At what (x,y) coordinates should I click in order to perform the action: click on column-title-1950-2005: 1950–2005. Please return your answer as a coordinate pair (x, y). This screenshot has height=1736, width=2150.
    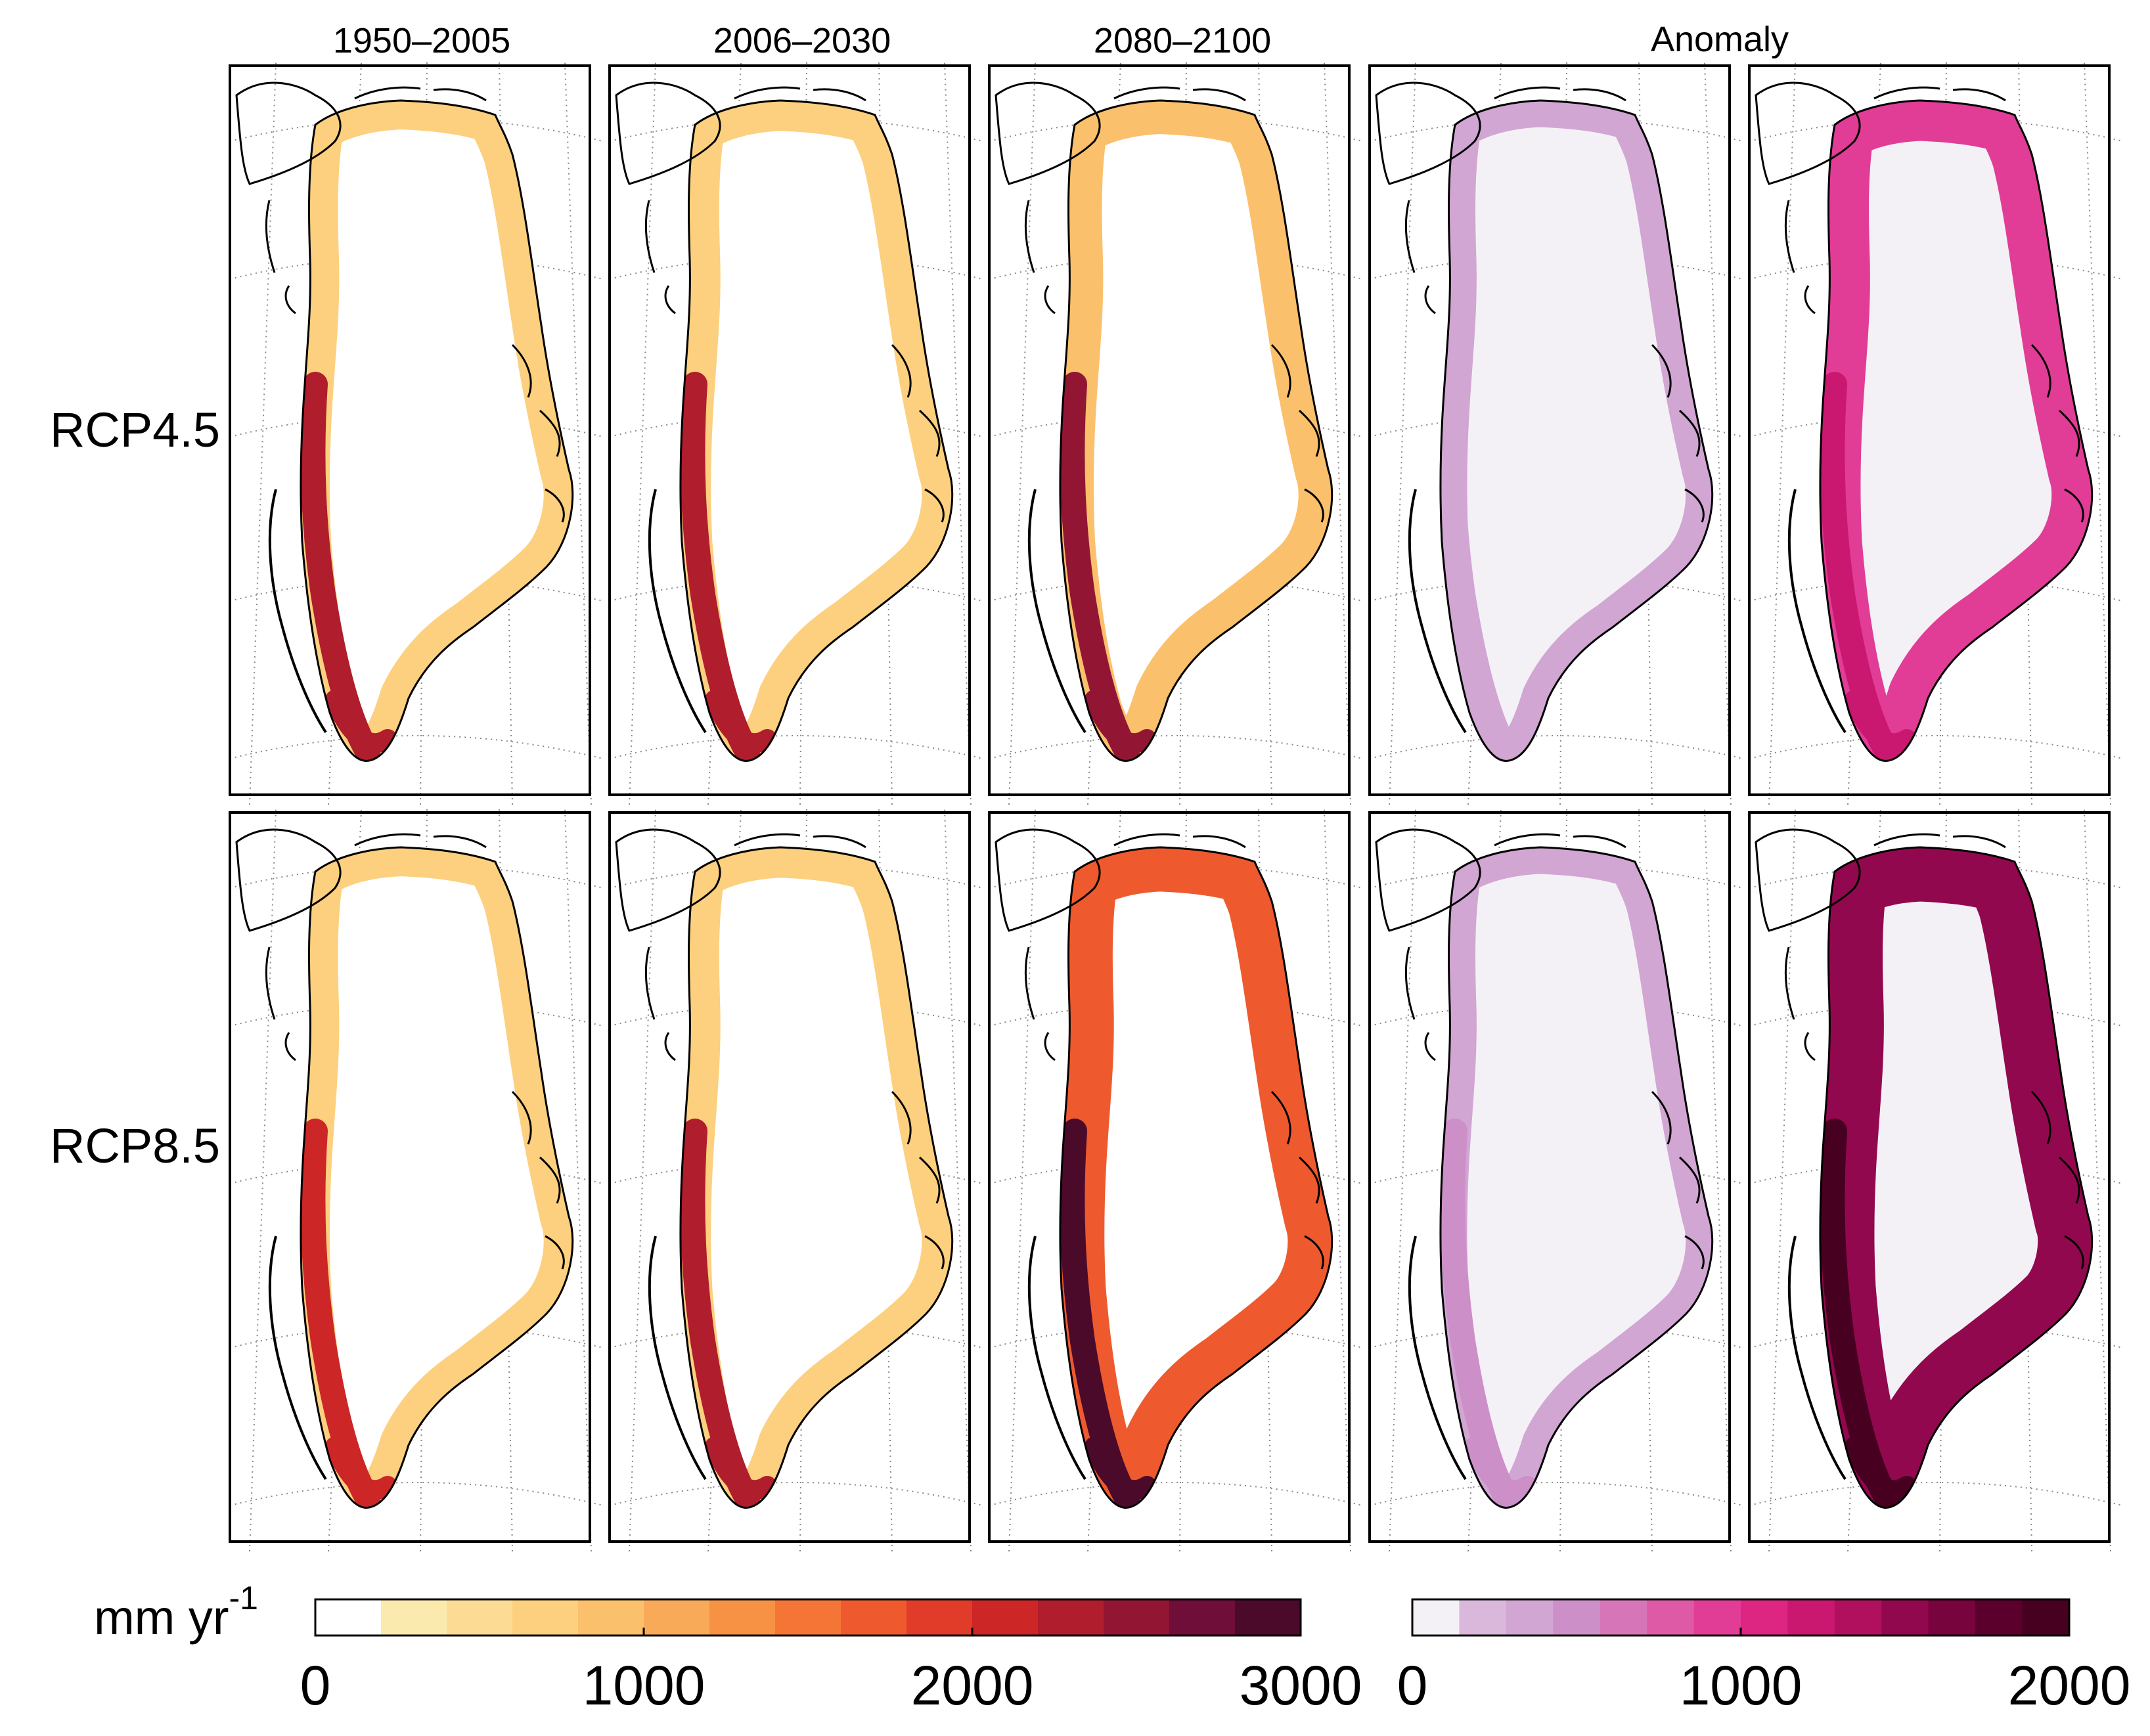
    Looking at the image, I should click on (421, 40).